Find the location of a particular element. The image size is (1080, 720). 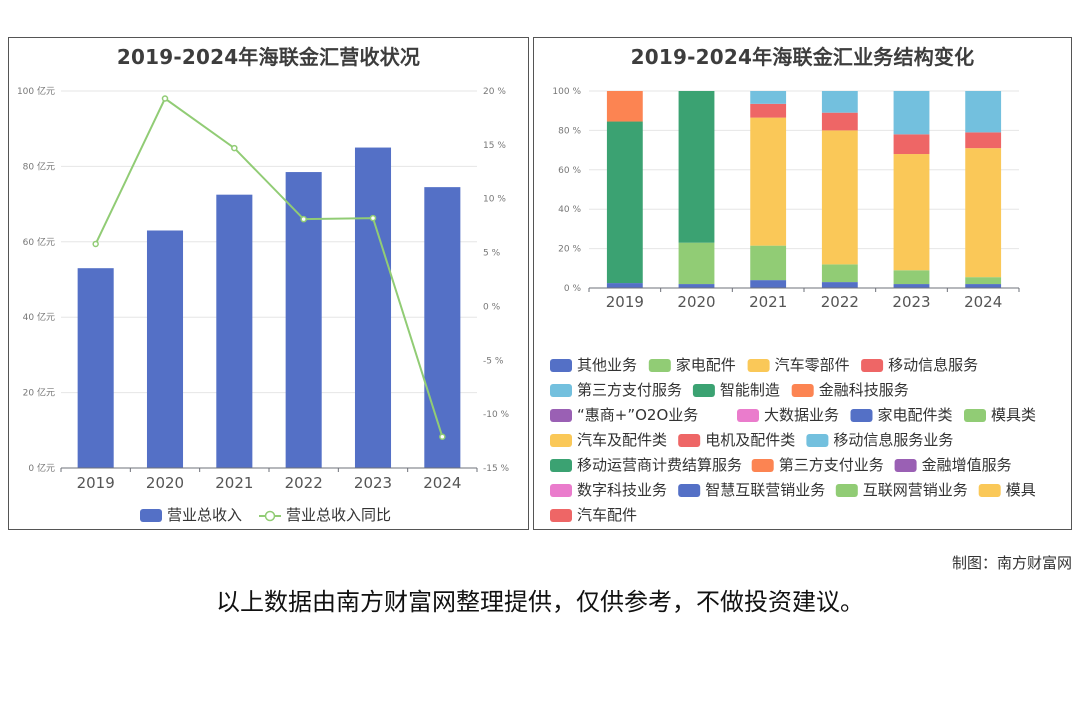

y-left-tick-label: 100 亿元 is located at coordinates (36, 91).